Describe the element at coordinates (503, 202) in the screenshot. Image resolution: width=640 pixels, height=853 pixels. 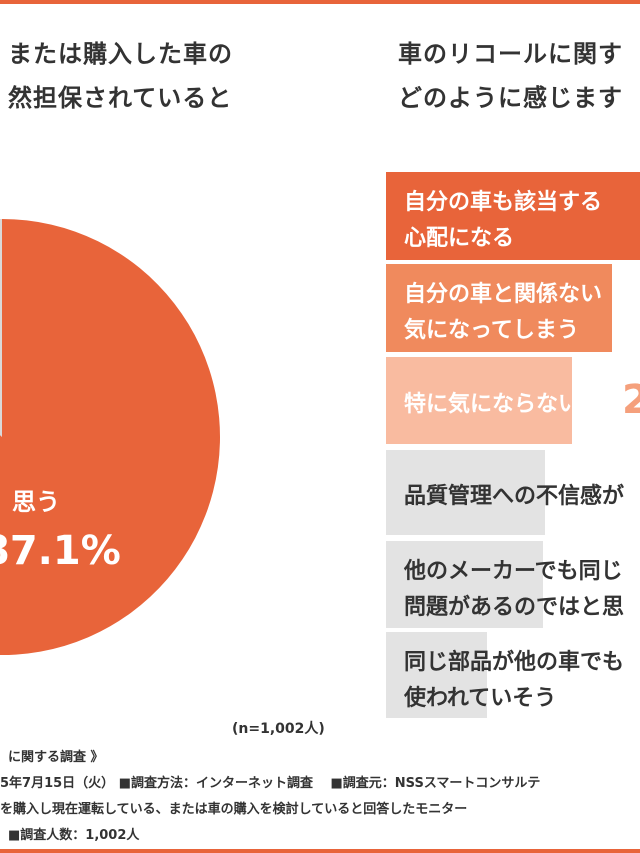
I see `bar-label: 自分の車も該当する` at that location.